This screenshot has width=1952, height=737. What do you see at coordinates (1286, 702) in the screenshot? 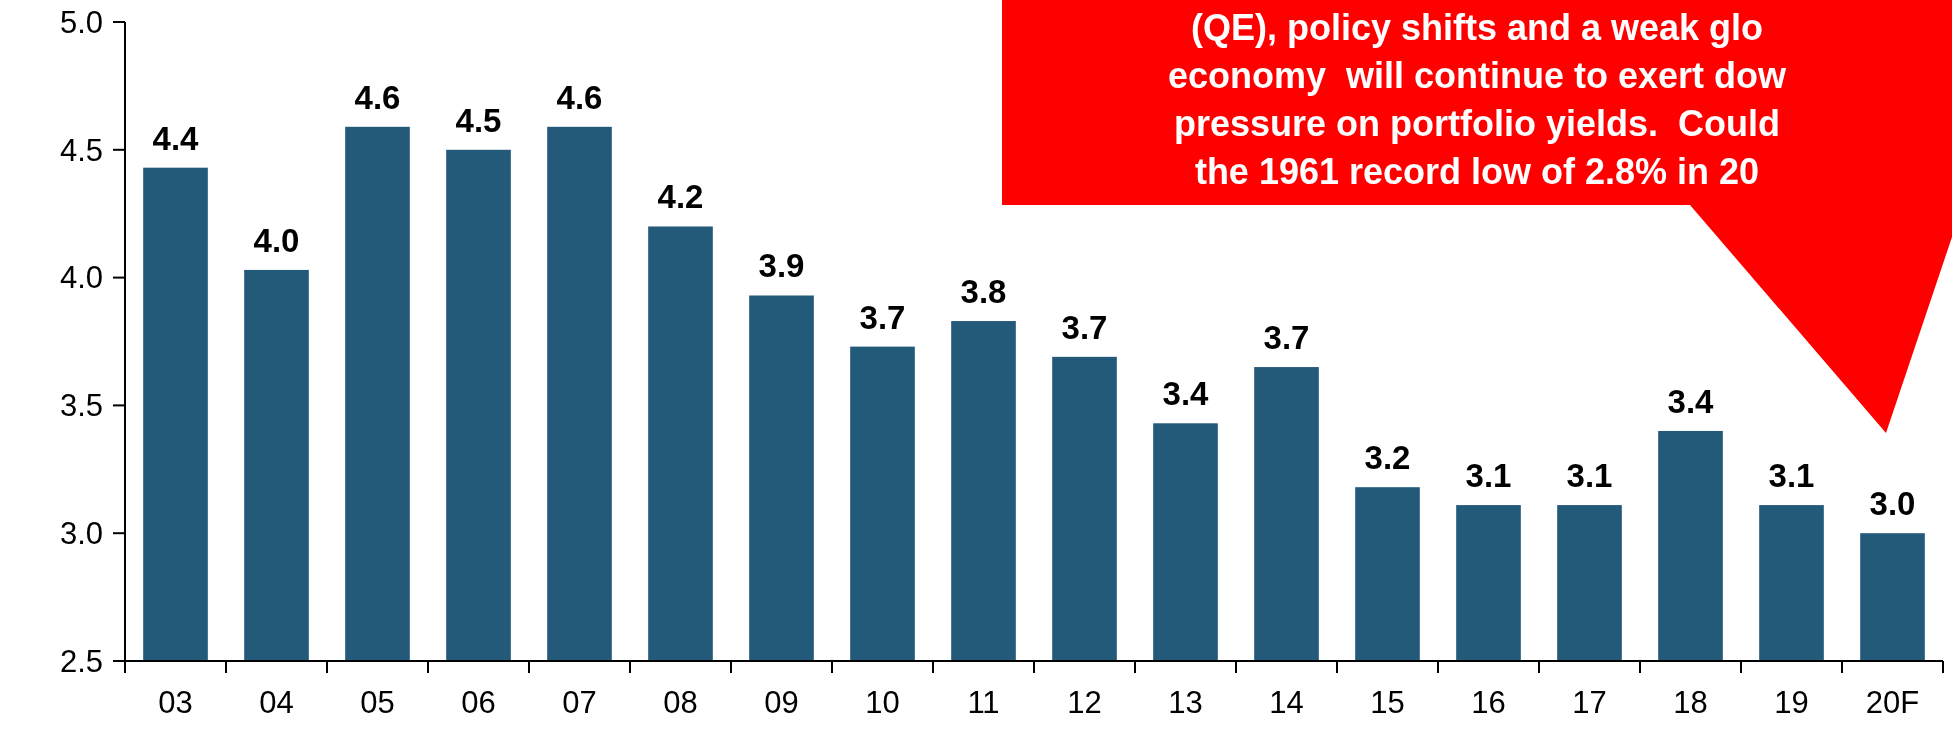
I see `x-tick-label: 14` at bounding box center [1286, 702].